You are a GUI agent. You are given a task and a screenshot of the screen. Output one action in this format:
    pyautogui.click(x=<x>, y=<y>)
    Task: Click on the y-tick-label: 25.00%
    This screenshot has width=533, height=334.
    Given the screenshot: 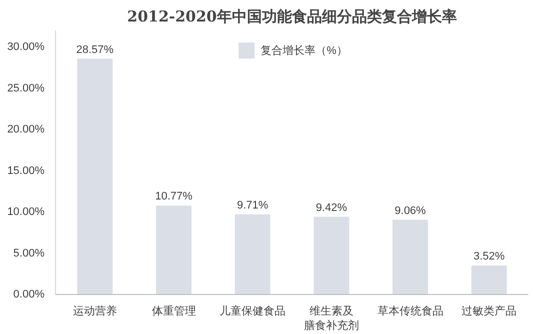 What is the action you would take?
    pyautogui.click(x=26, y=88)
    